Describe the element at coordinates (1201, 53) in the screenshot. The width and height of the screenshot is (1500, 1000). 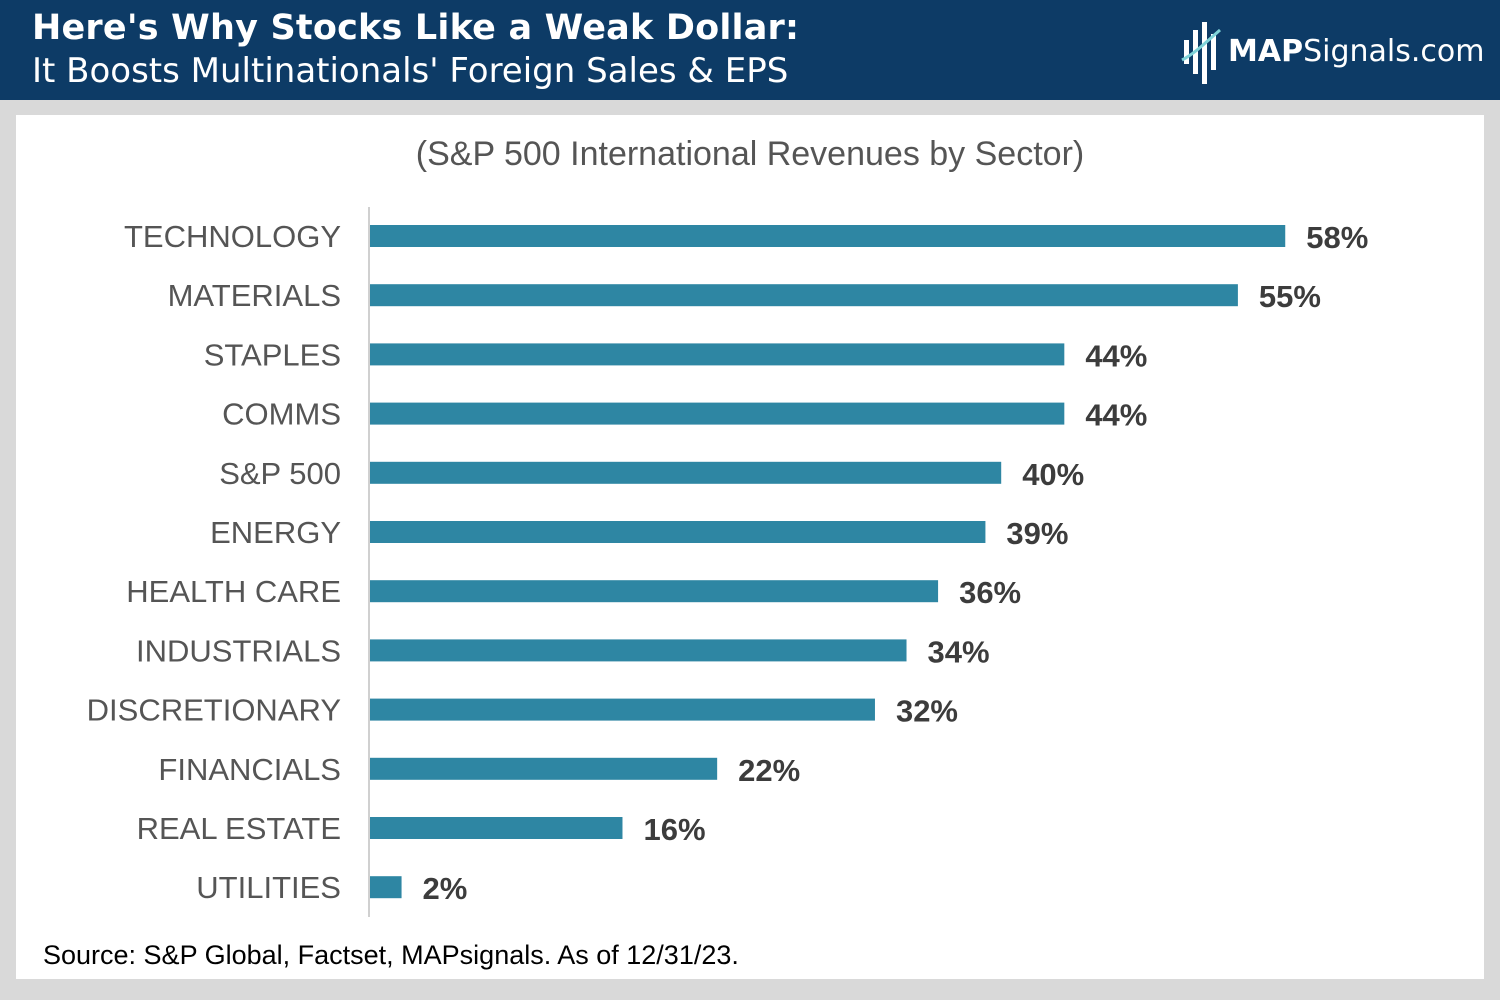
I see `mapsignals-logo-icon` at that location.